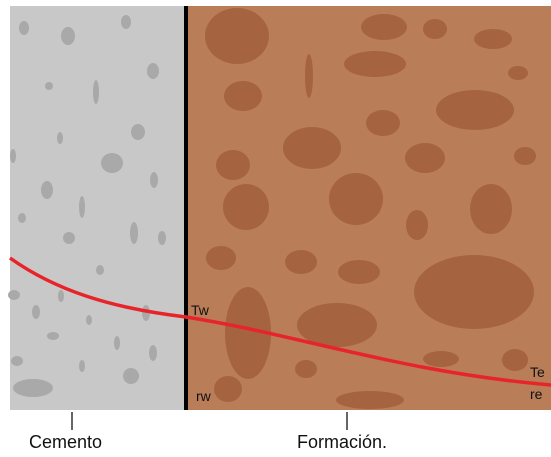 This screenshot has width=551, height=457. I want to click on re-label: re, so click(536, 394).